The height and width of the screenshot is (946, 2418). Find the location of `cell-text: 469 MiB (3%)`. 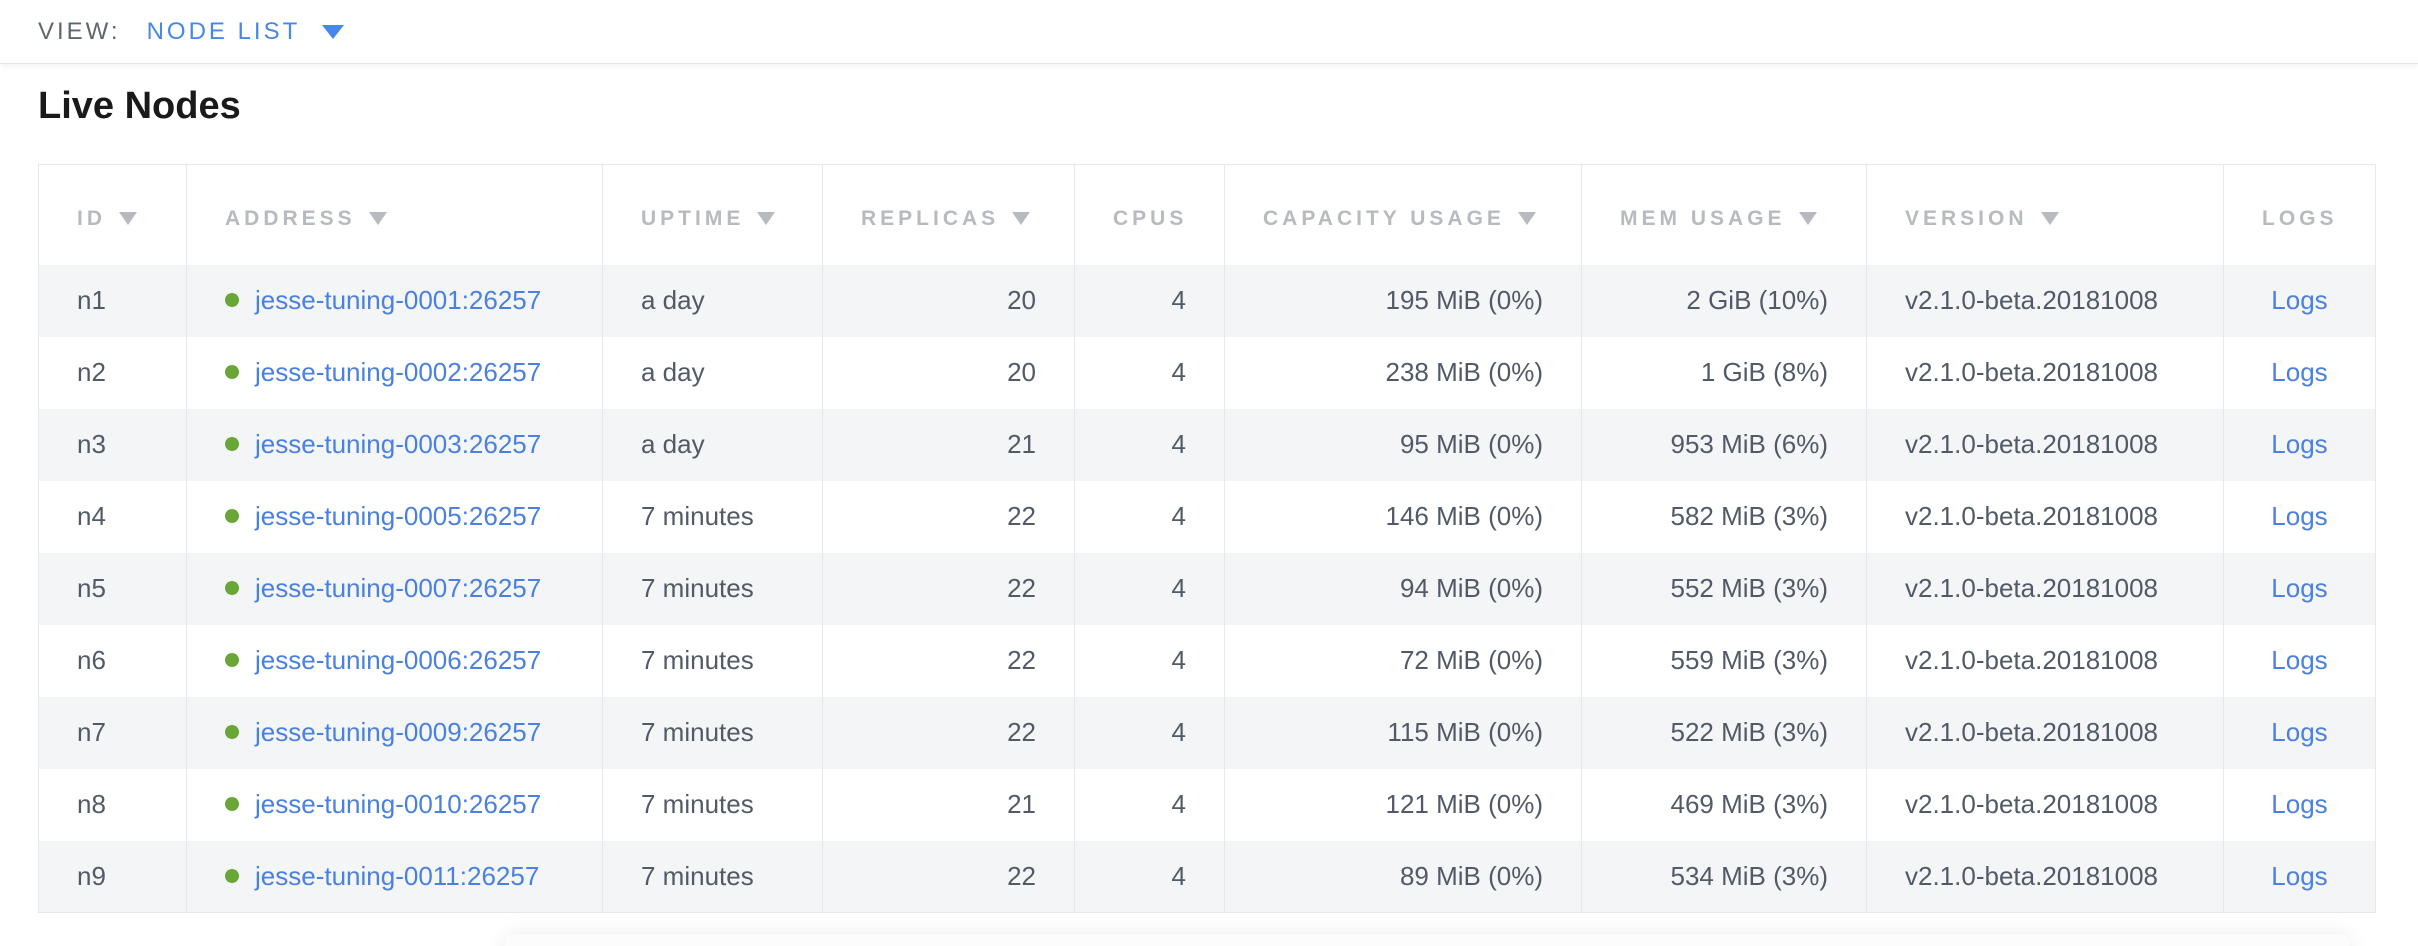

cell-text: 469 MiB (3%) is located at coordinates (1749, 804).